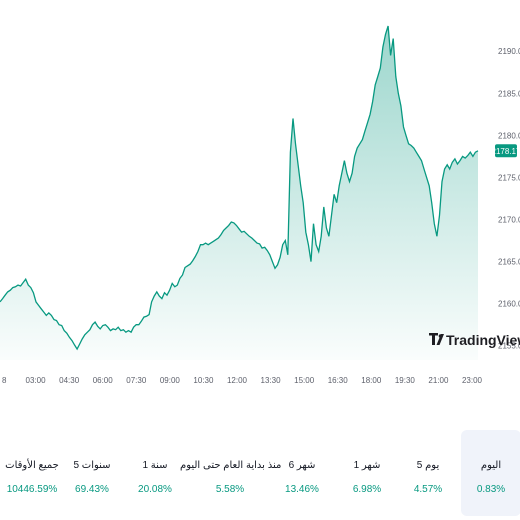 The height and width of the screenshot is (520, 520). What do you see at coordinates (155, 465) in the screenshot?
I see `period-label: 1 سنة` at bounding box center [155, 465].